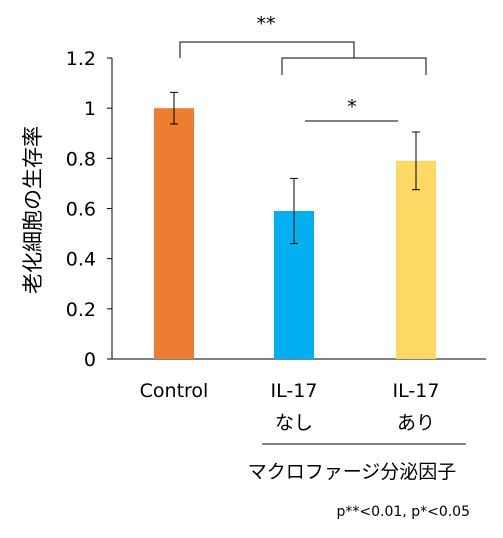  I want to click on significance-bracket-inner: *, so click(351, 109).